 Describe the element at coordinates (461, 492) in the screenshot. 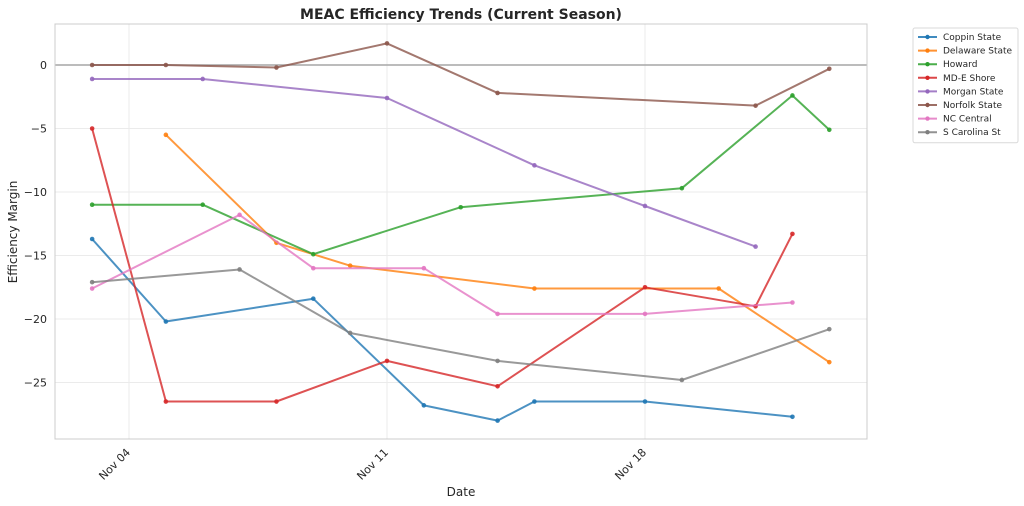

I see `x-axis-label: Date` at that location.